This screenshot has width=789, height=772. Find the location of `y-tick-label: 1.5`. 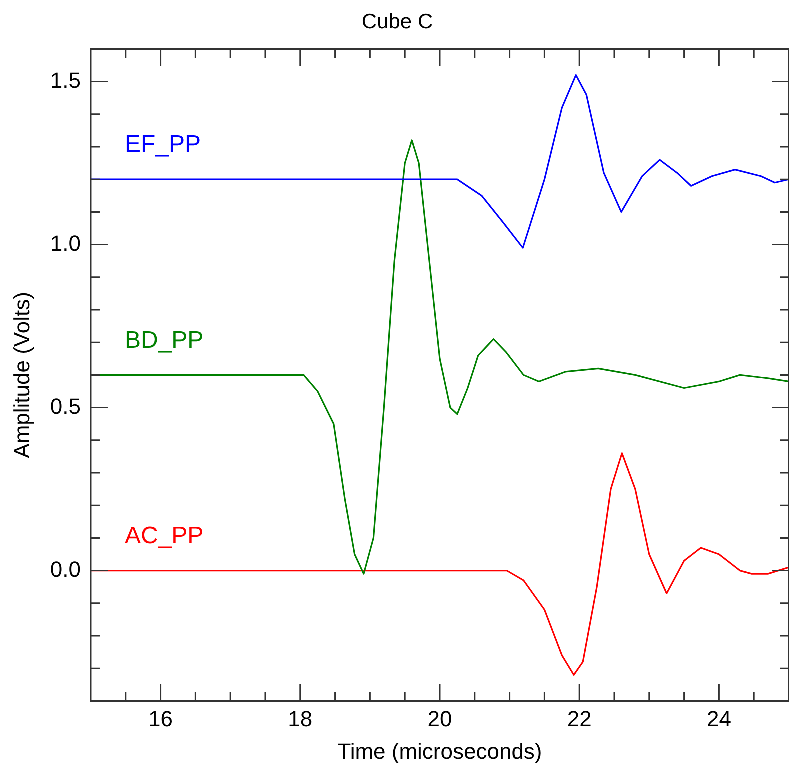

y-tick-label: 1.5 is located at coordinates (65, 80).